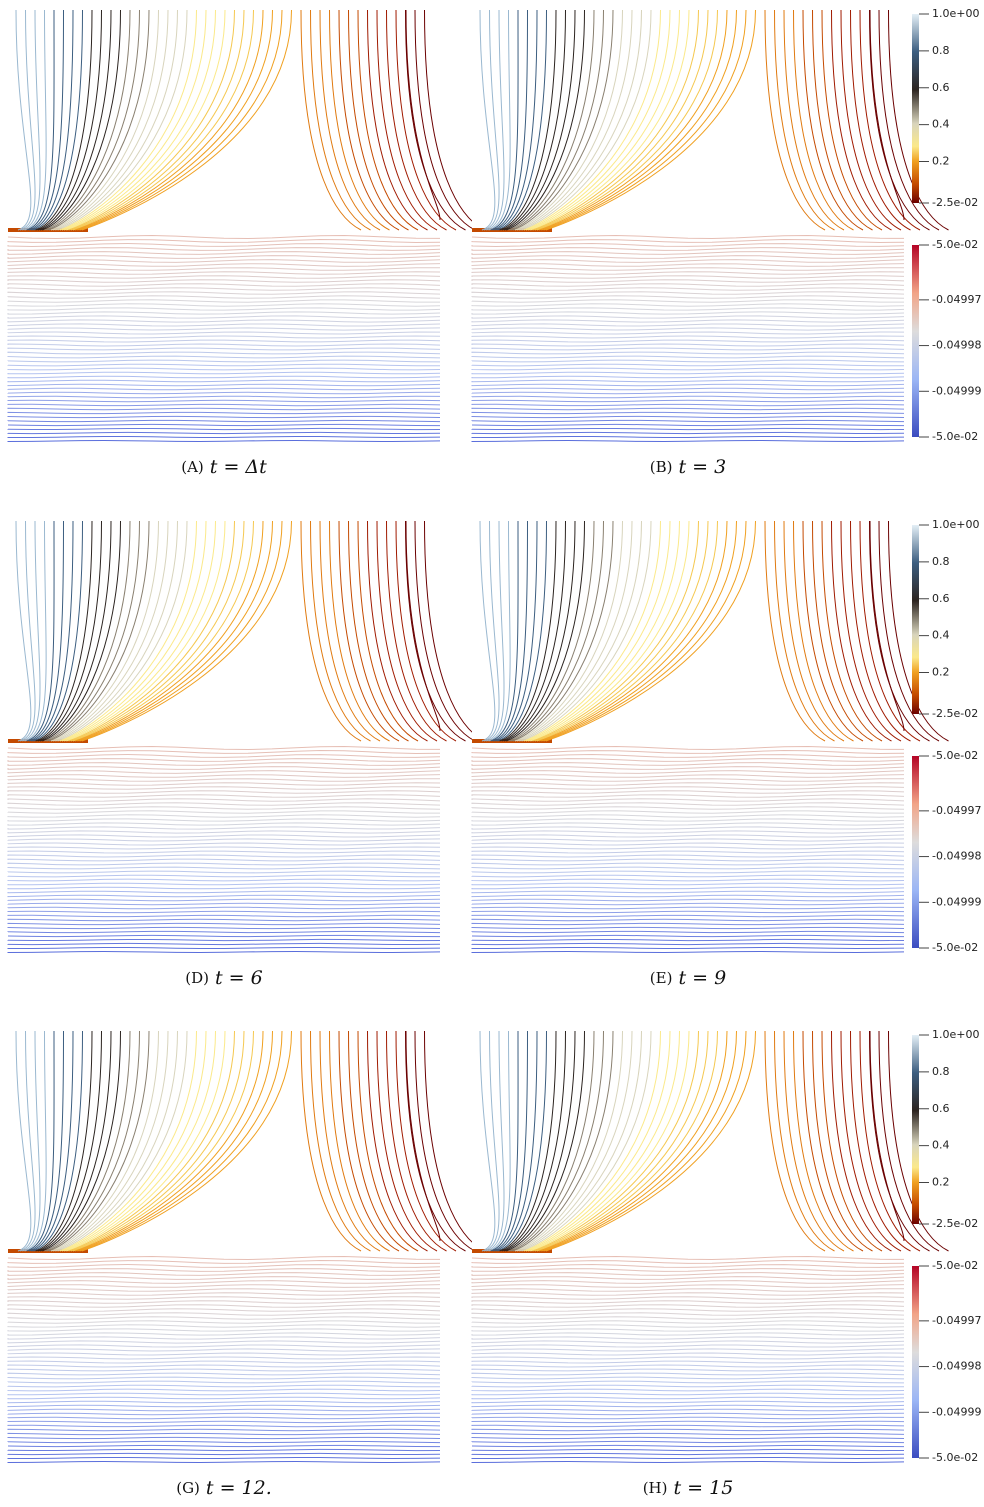  I want to click on colorbar-tick-label: -0.04998, so click(956, 345).